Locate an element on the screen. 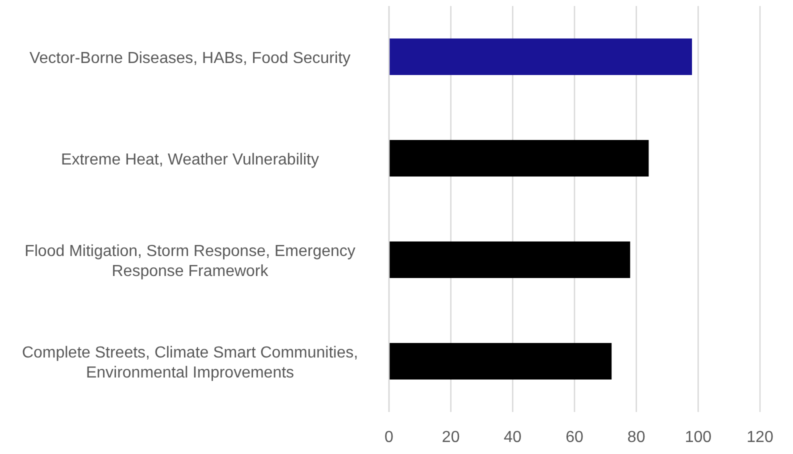 The height and width of the screenshot is (454, 793). x-tick-label: 100 is located at coordinates (698, 437).